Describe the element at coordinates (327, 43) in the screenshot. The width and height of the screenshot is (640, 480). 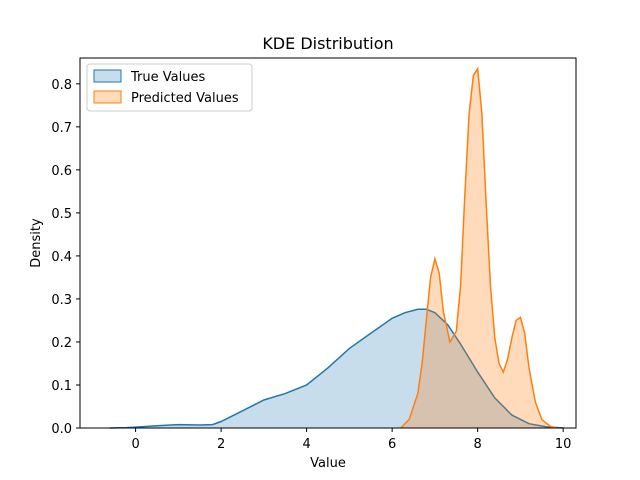
I see `chart-title: KDE Distribution` at that location.